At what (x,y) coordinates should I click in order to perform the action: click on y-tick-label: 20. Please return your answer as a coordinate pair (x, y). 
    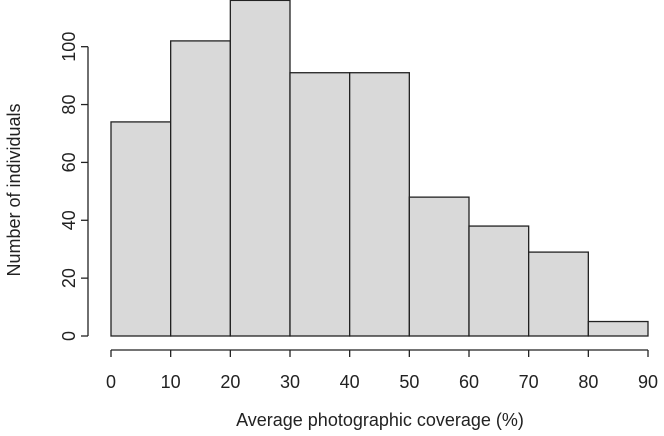
    Looking at the image, I should click on (69, 278).